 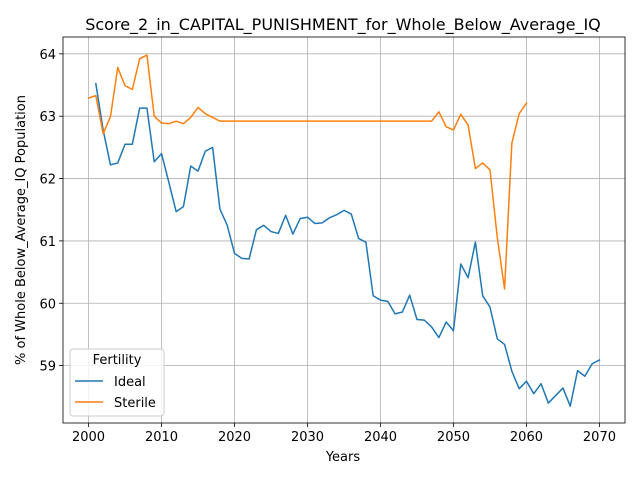 What do you see at coordinates (47, 180) in the screenshot?
I see `y-tick-label: 62` at bounding box center [47, 180].